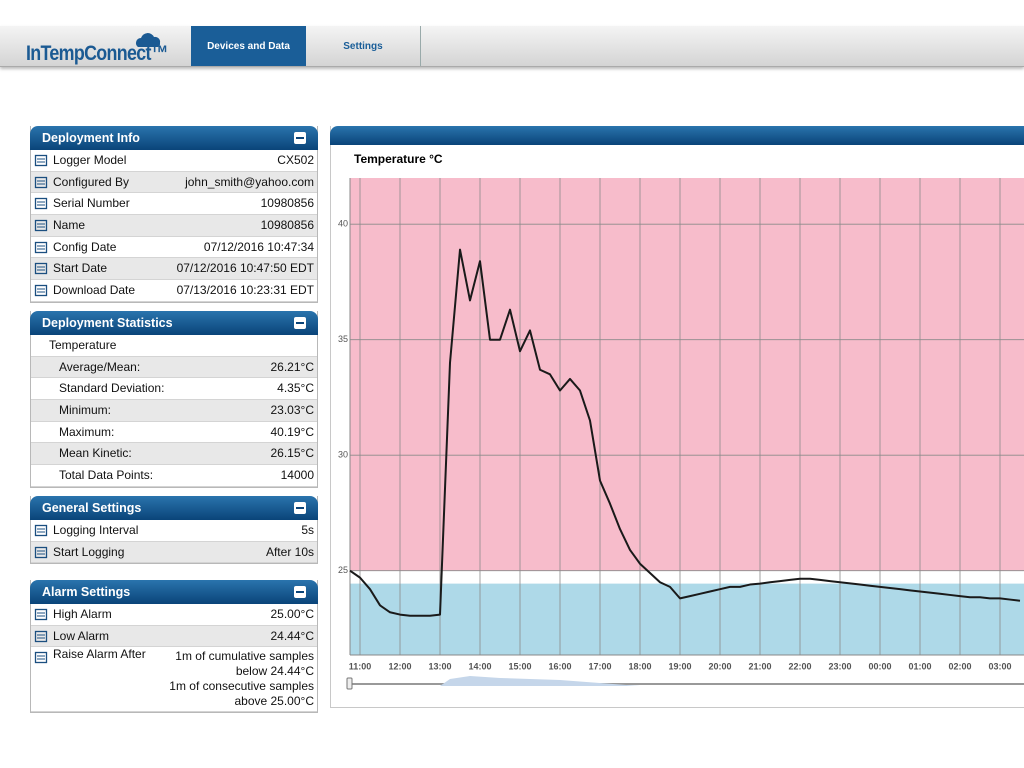  Describe the element at coordinates (94, 290) in the screenshot. I see `row-label: Download Date` at that location.